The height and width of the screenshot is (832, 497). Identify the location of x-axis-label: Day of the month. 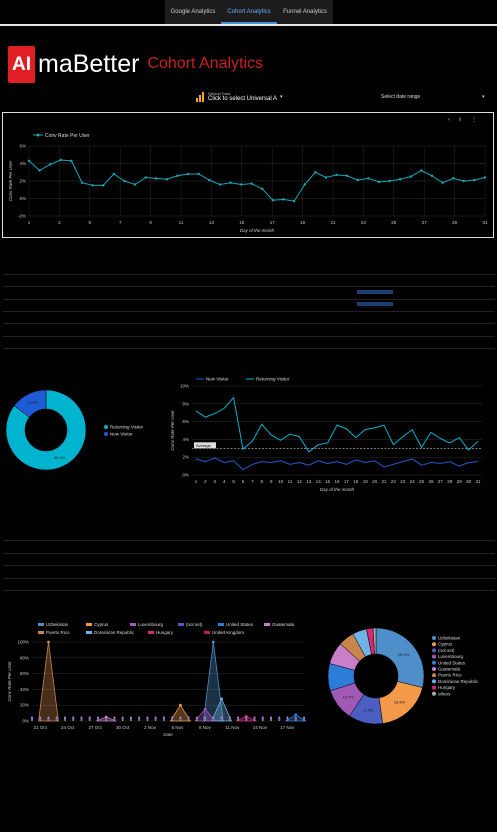
(257, 230).